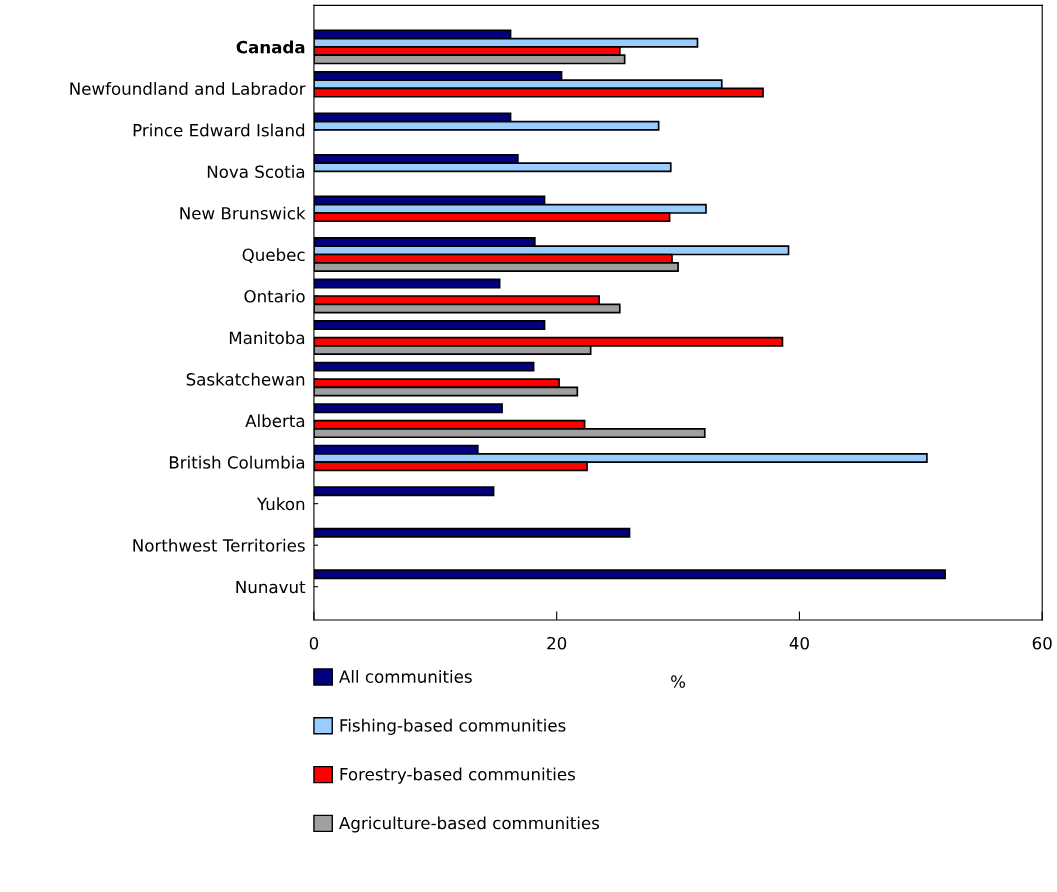  What do you see at coordinates (237, 462) in the screenshot?
I see `y-tick-label: British Columbia` at bounding box center [237, 462].